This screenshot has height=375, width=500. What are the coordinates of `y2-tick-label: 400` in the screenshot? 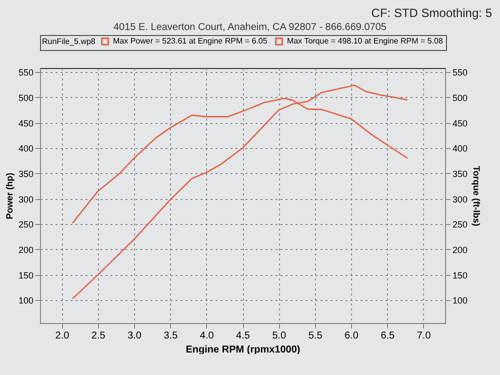 It's located at (460, 149).